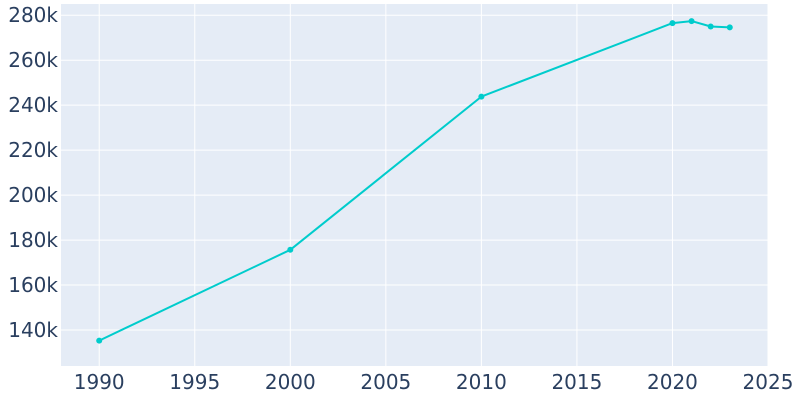  Describe the element at coordinates (481, 382) in the screenshot. I see `x-tick-label: 2010` at that location.